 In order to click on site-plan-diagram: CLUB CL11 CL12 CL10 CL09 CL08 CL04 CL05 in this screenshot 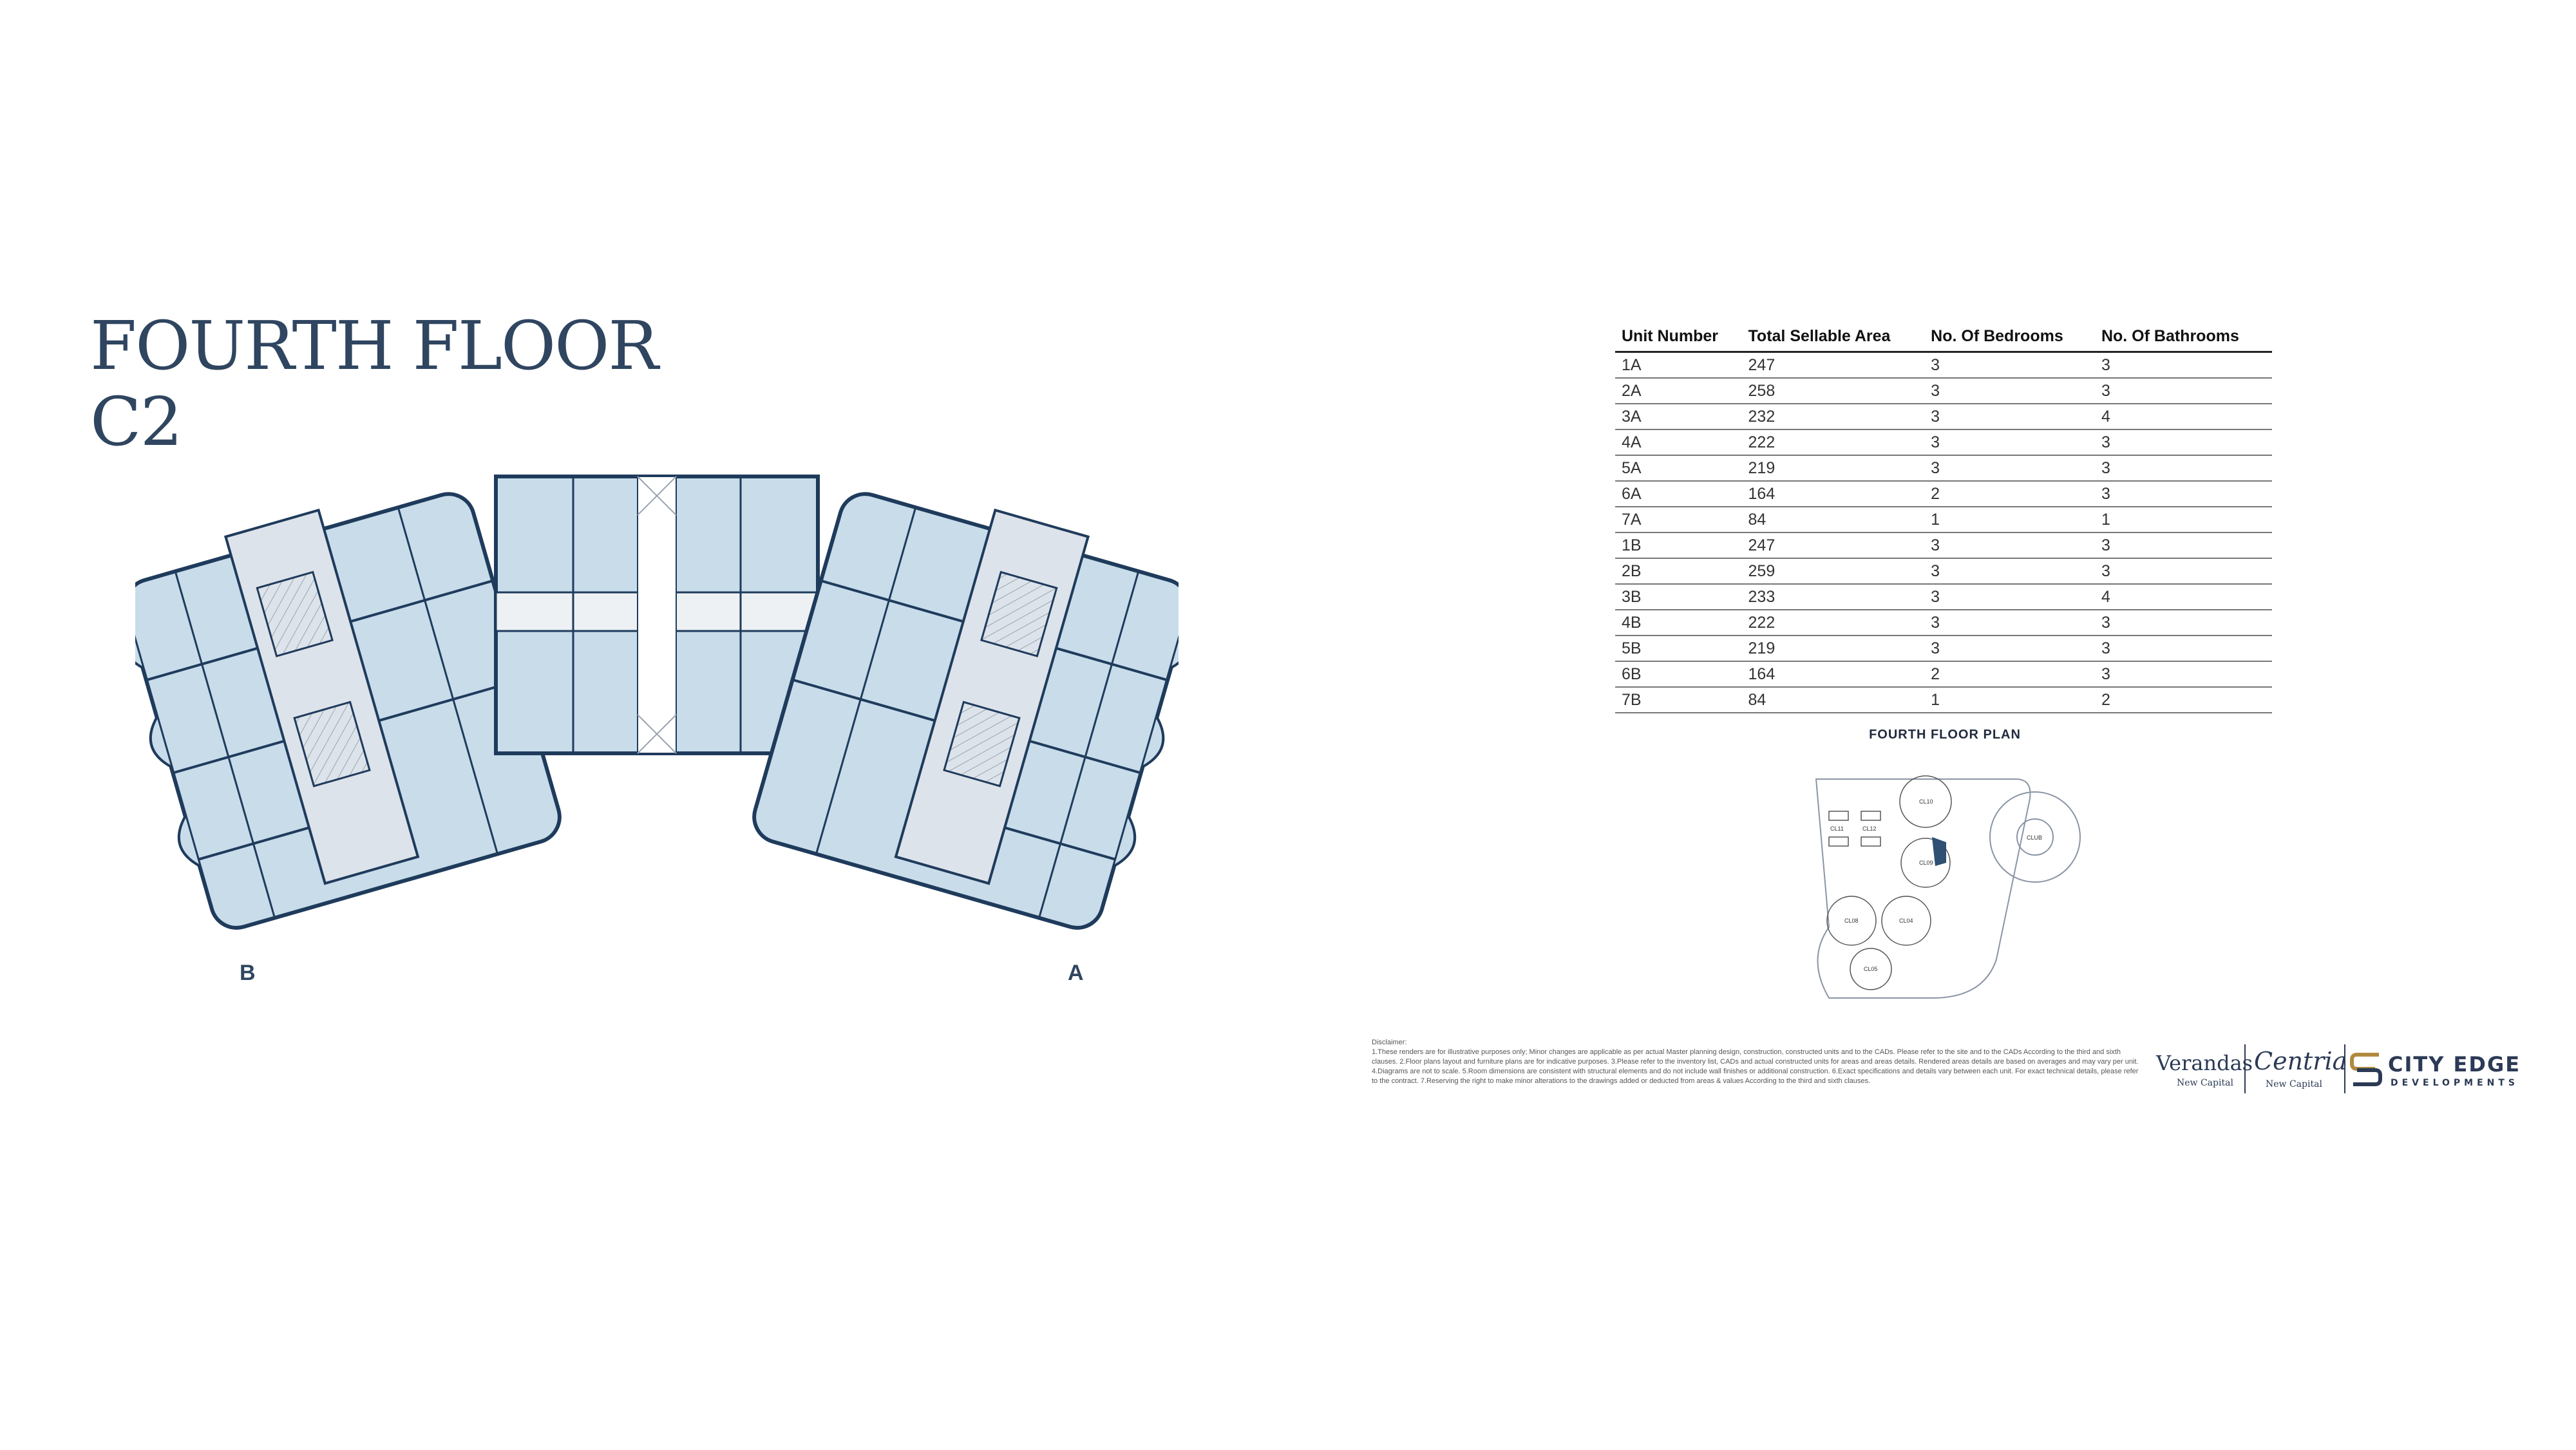, I will do `click(1948, 887)`.